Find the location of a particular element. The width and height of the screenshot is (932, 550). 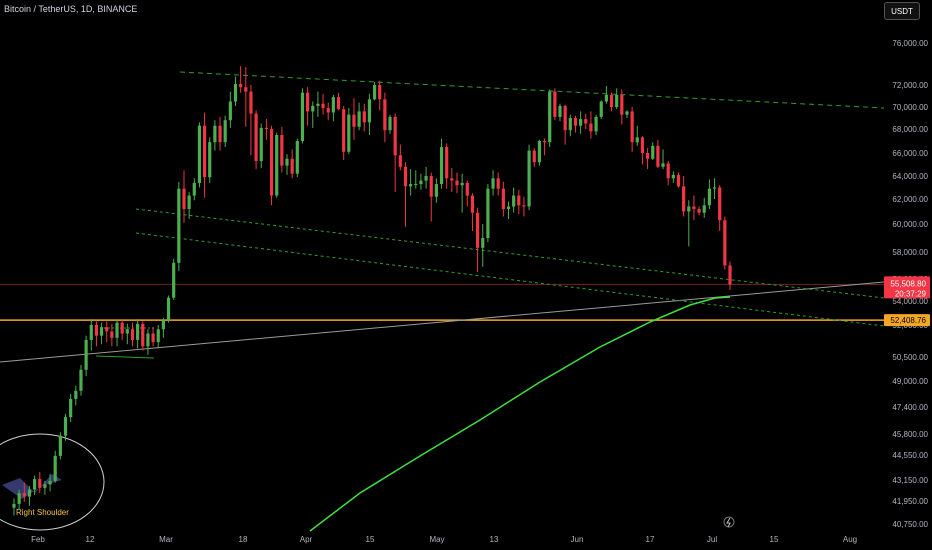

symbol-header: Bitcoin / TetherUS, 1D, BINANCE is located at coordinates (71, 9).